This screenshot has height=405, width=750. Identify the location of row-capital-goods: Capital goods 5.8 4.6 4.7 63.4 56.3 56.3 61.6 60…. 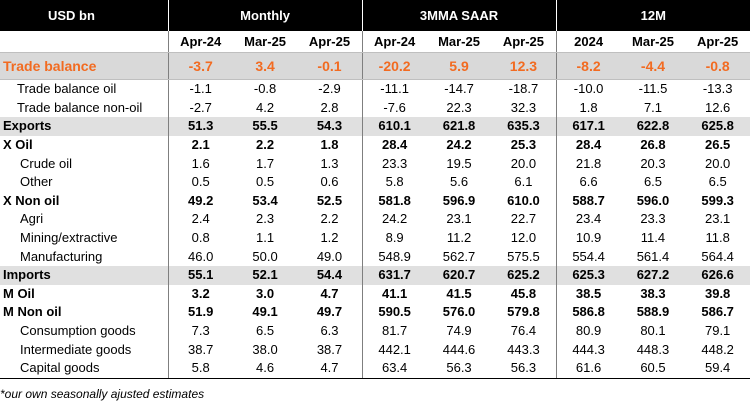
(375, 368).